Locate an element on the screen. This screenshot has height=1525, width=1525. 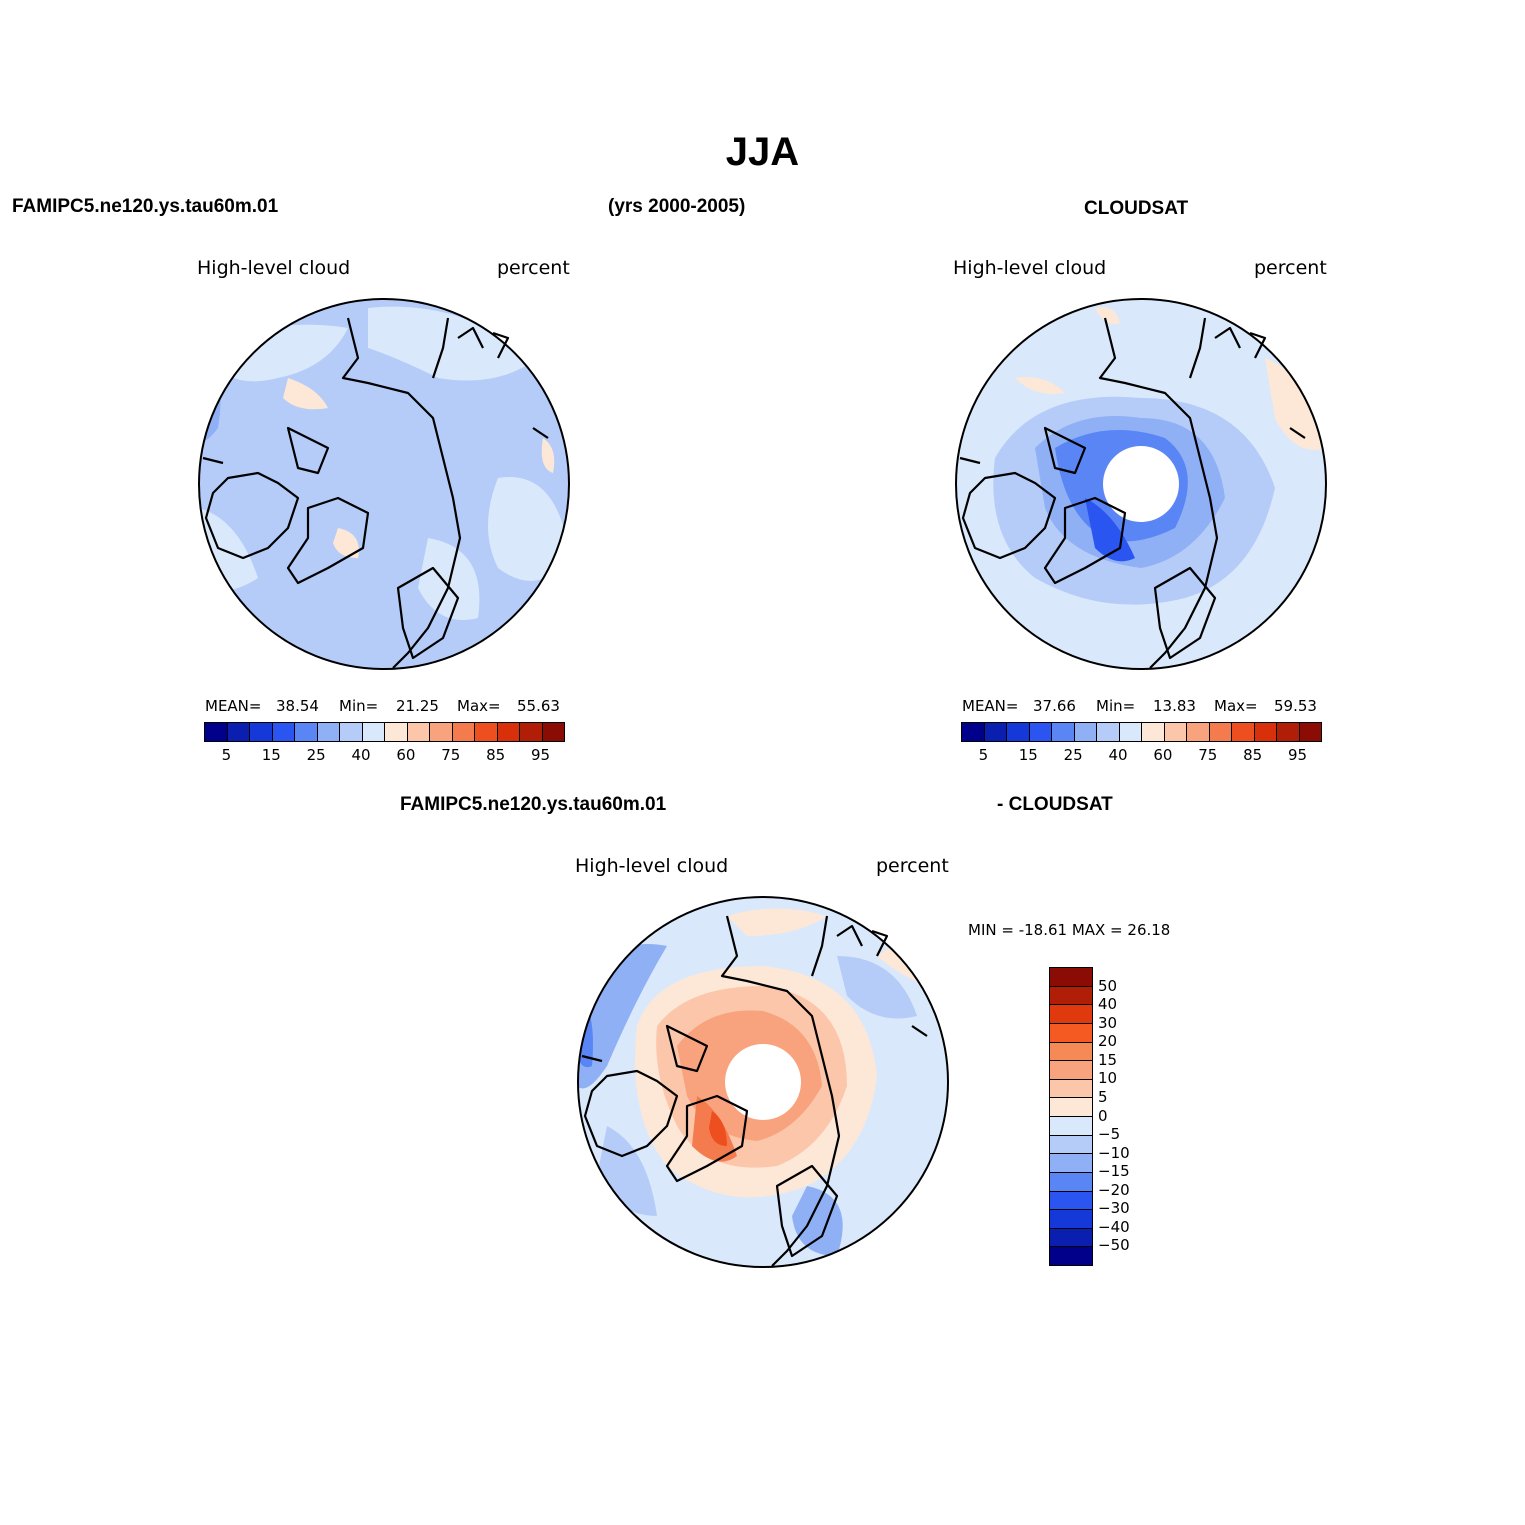
colorbar-tick-label: −20 is located at coordinates (1114, 1189).